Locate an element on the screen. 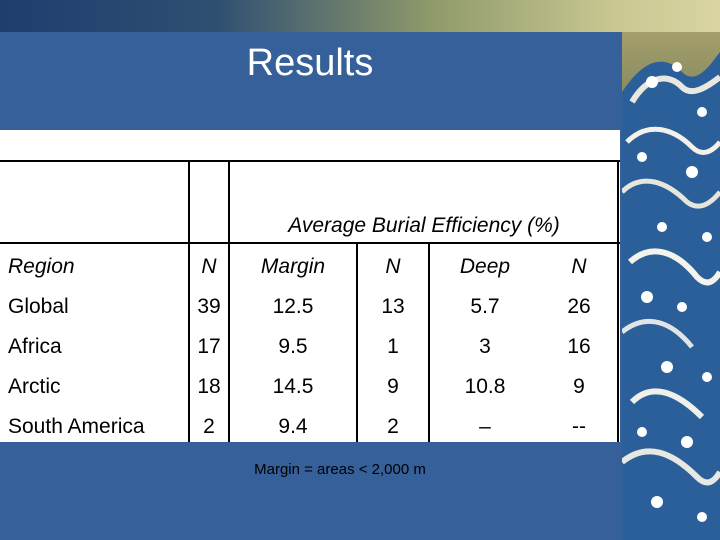 The width and height of the screenshot is (720, 540). table-cell: 3 is located at coordinates (485, 346).